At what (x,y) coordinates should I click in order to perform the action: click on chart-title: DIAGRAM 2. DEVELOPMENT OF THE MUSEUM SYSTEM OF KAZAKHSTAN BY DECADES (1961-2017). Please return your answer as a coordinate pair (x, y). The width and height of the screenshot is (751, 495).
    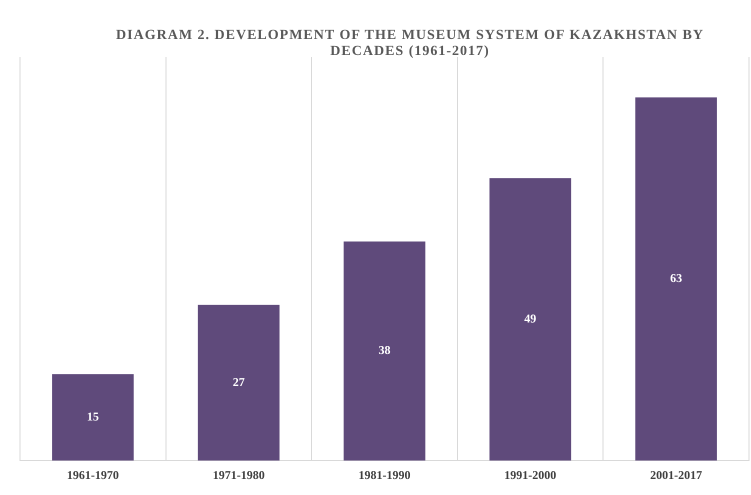
    Looking at the image, I should click on (410, 44).